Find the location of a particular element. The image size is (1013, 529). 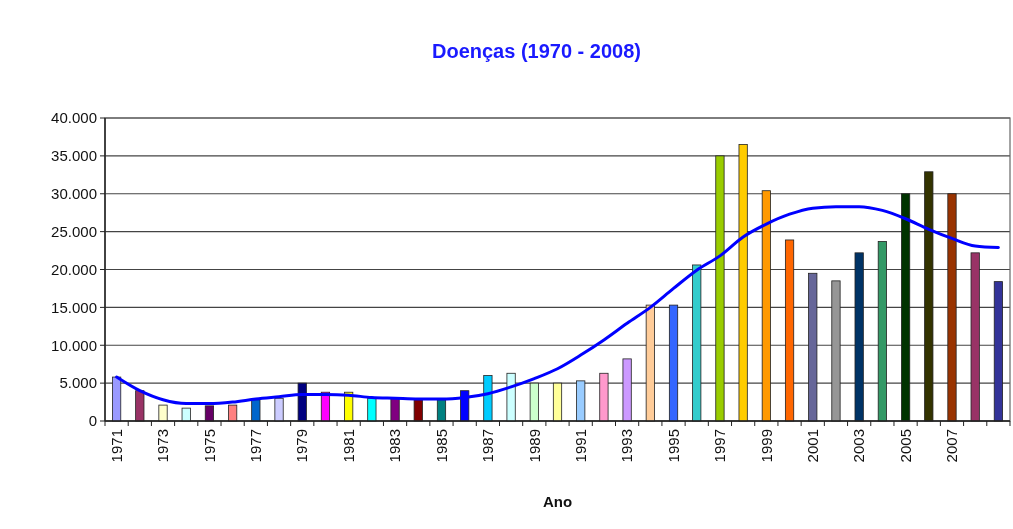

x-tick-label: 1981 is located at coordinates (348, 446).